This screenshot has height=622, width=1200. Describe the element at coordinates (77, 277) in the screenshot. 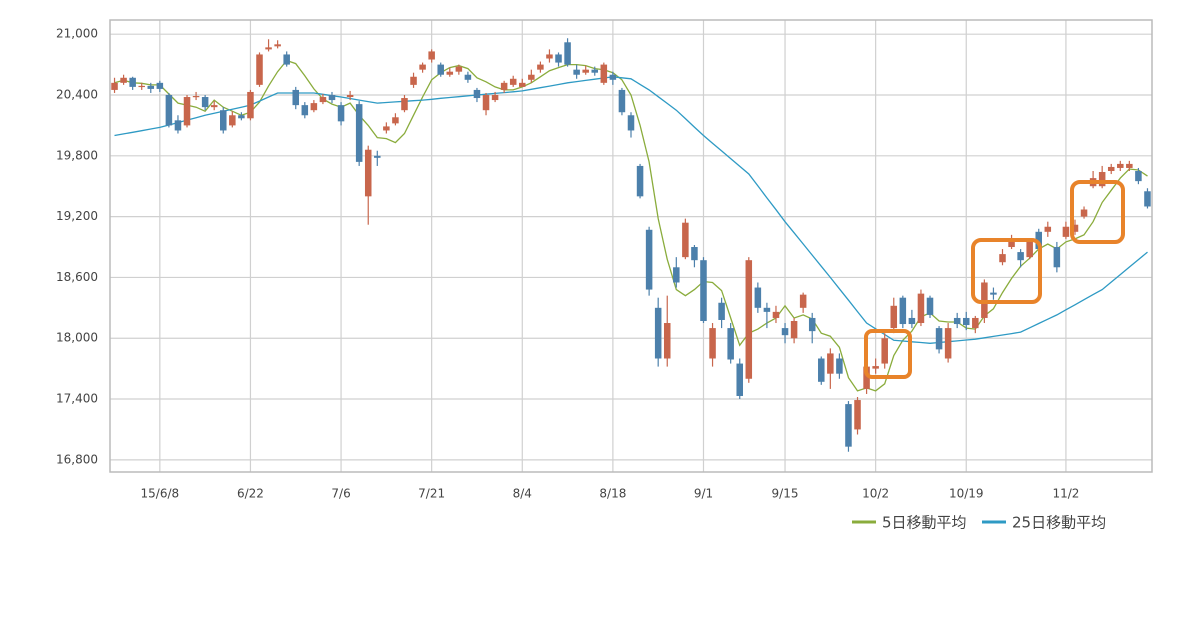

I see `y-tick-label: 18,600` at that location.